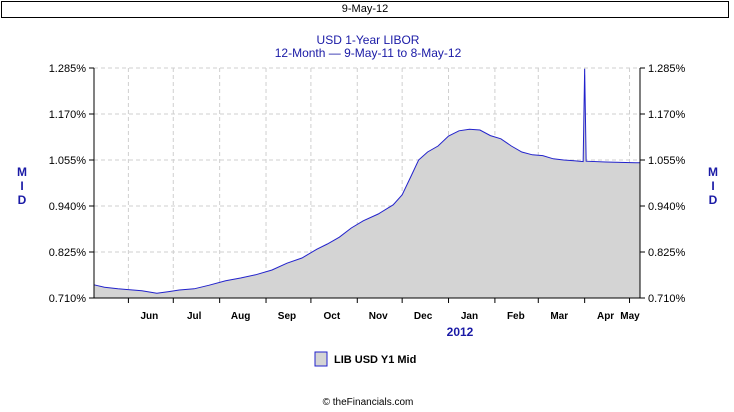 The width and height of the screenshot is (734, 412). What do you see at coordinates (667, 115) in the screenshot?
I see `y-tick-label-right: 1.170%` at bounding box center [667, 115].